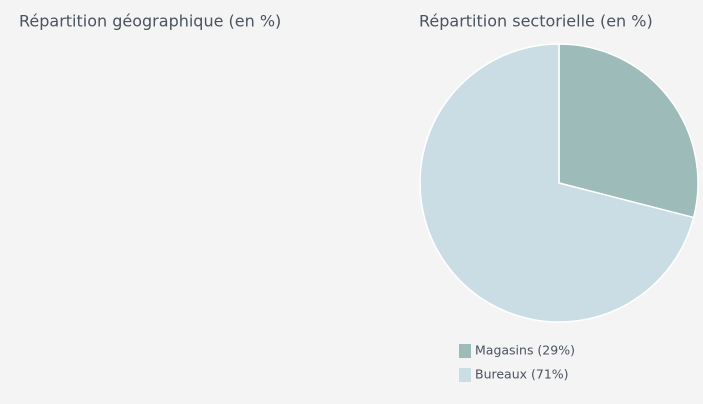 Image resolution: width=703 pixels, height=404 pixels. Describe the element at coordinates (525, 350) in the screenshot. I see `legend-label: Magasins (29%)` at that location.